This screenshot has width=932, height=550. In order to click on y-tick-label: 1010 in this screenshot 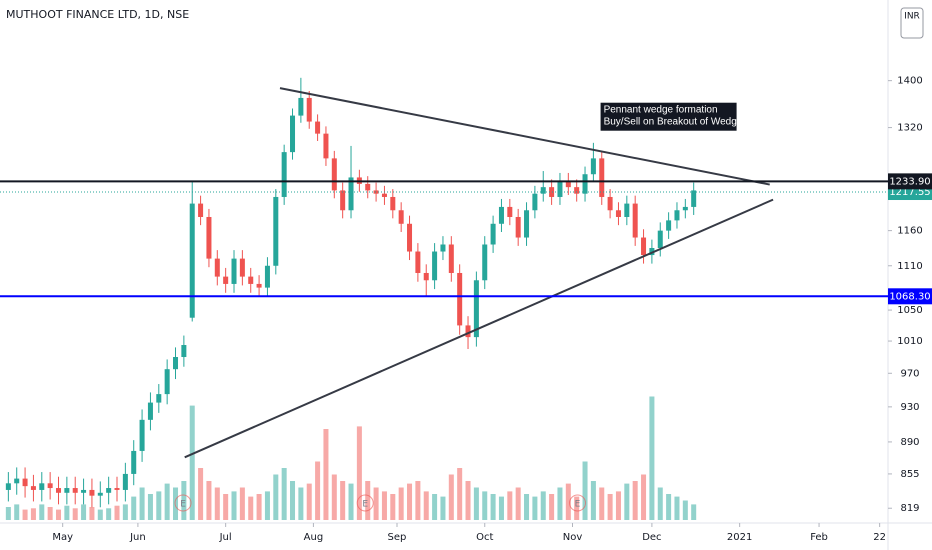, I will do `click(909, 341)`.